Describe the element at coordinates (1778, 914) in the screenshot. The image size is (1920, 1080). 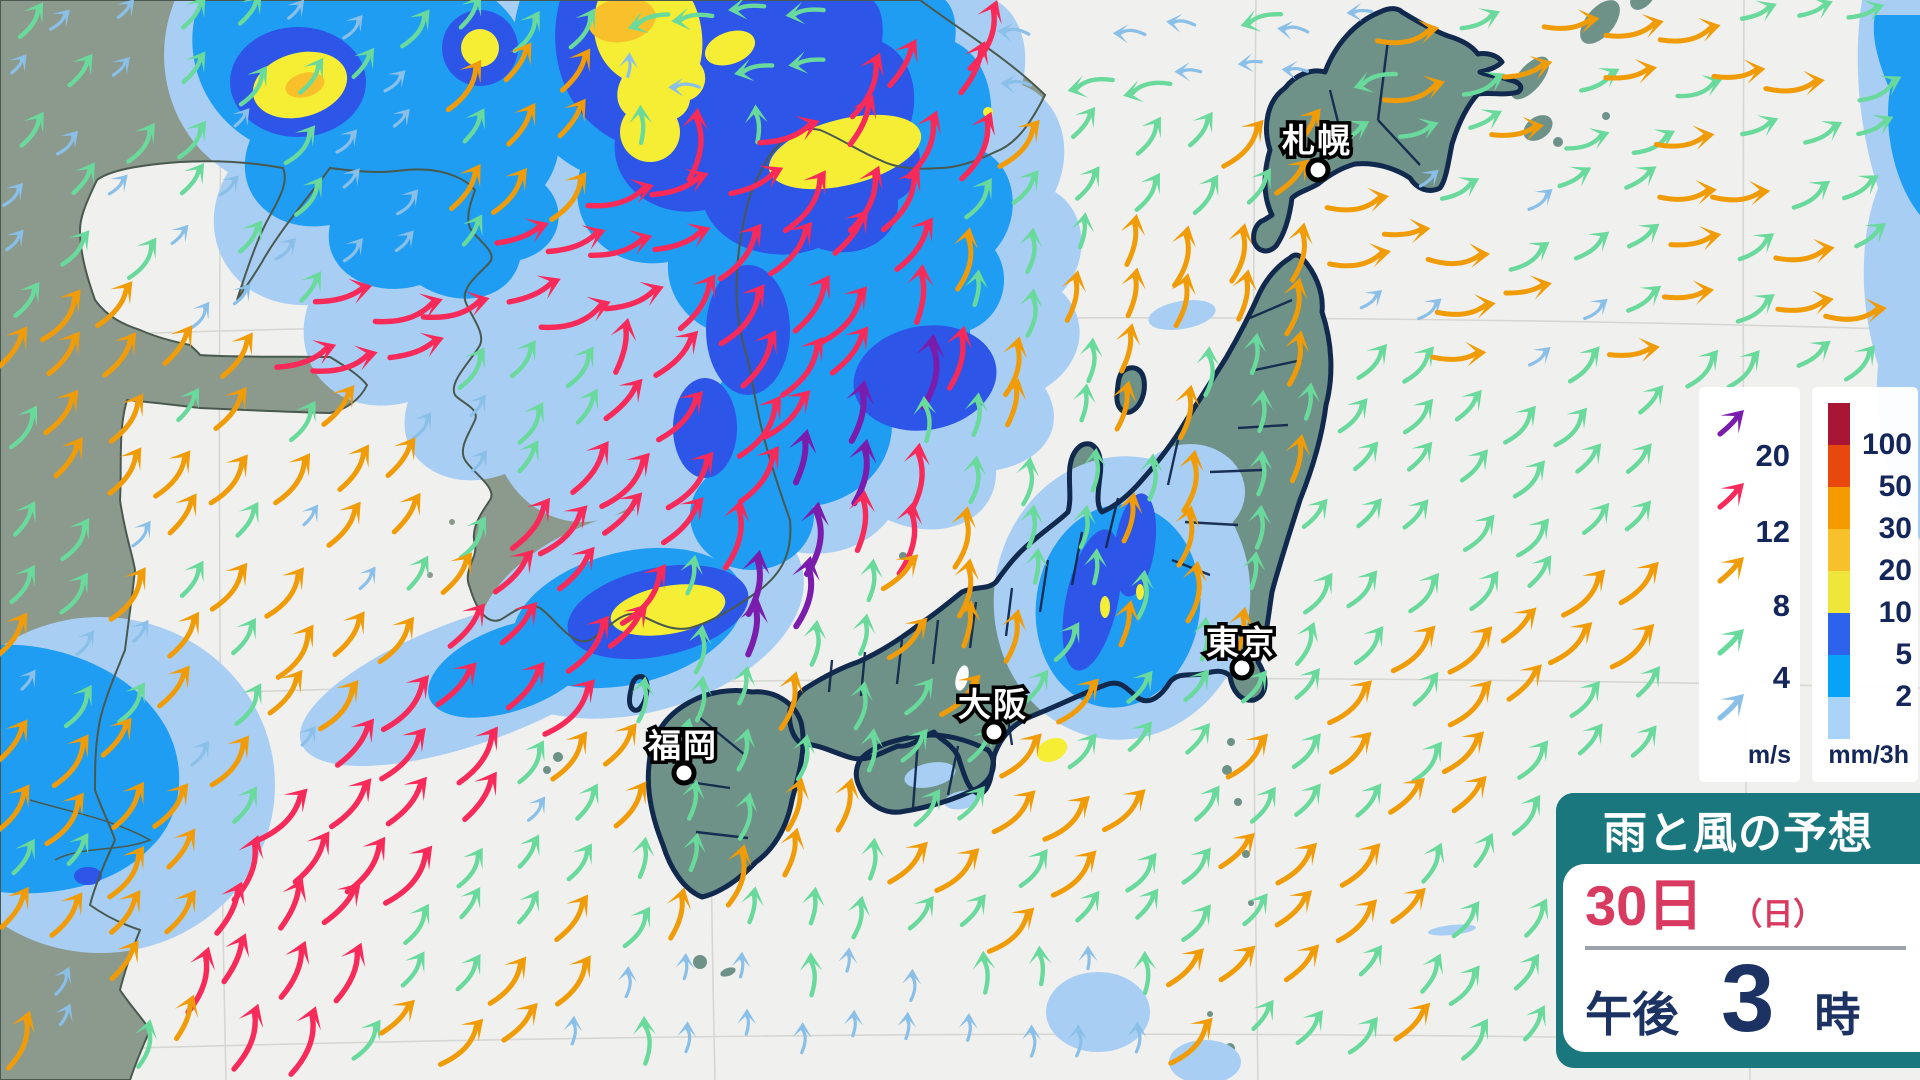
I see `forecast-weekday: （日）` at that location.